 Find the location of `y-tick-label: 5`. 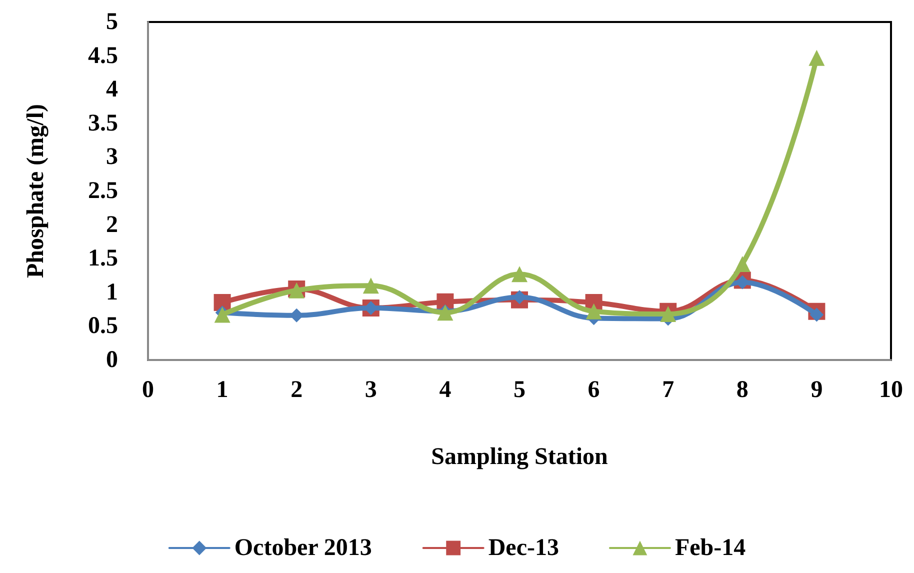

y-tick-label: 5 is located at coordinates (112, 22).